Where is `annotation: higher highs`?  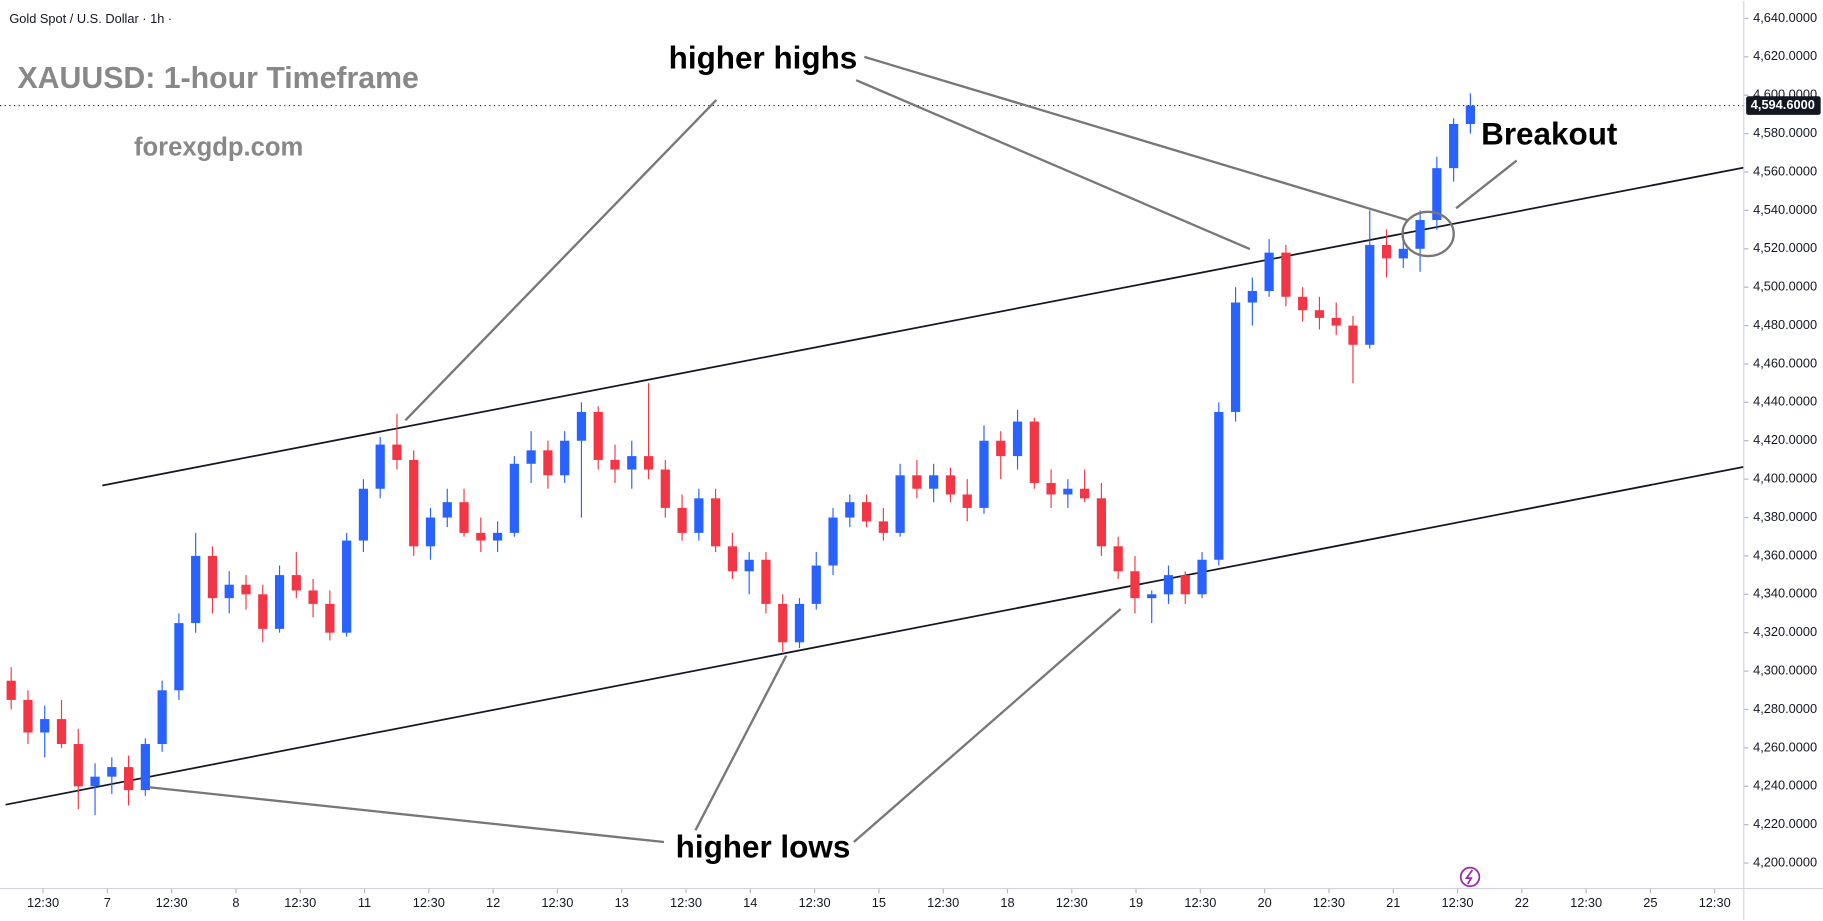 annotation: higher highs is located at coordinates (763, 58).